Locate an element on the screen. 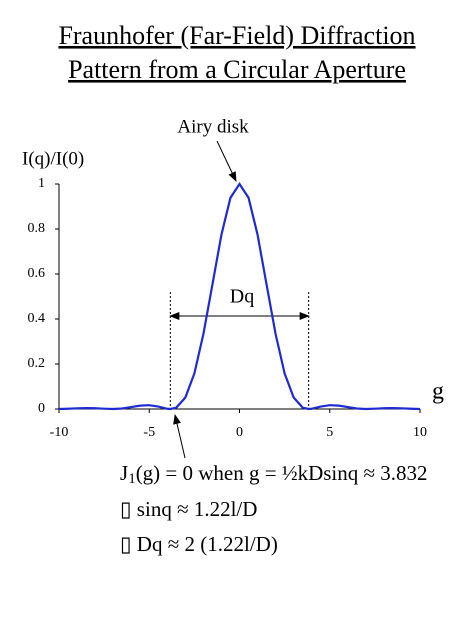 The width and height of the screenshot is (474, 631). y-tick-label: 1 is located at coordinates (41, 183).